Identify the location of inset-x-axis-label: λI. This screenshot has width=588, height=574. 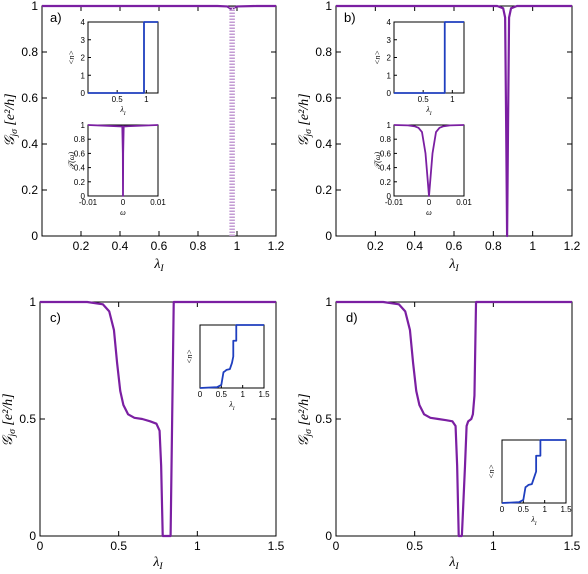
(533, 521).